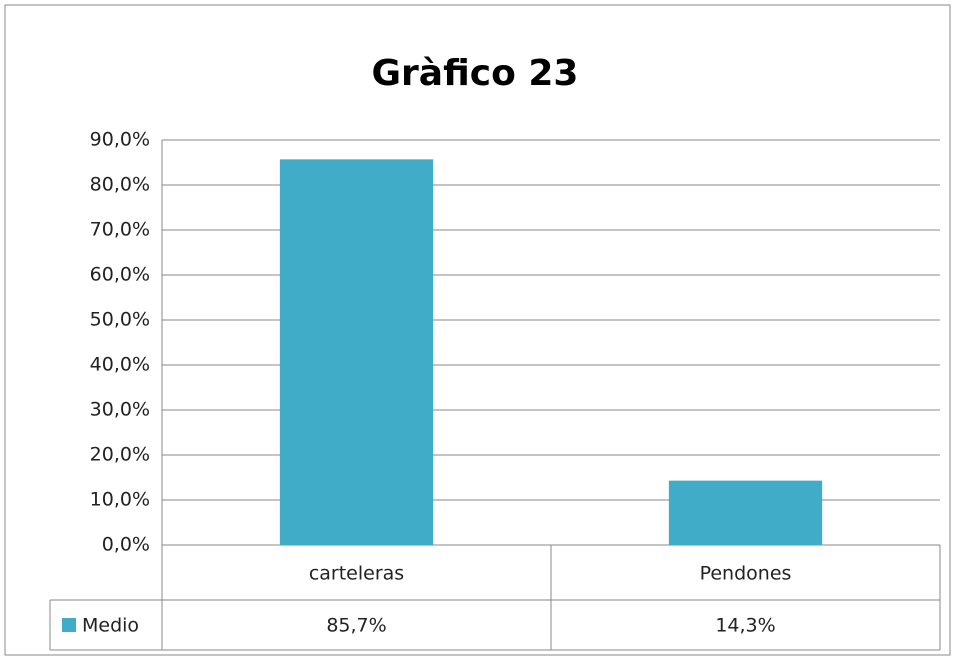  What do you see at coordinates (475, 73) in the screenshot?
I see `chart-title: Gràfico 23` at bounding box center [475, 73].